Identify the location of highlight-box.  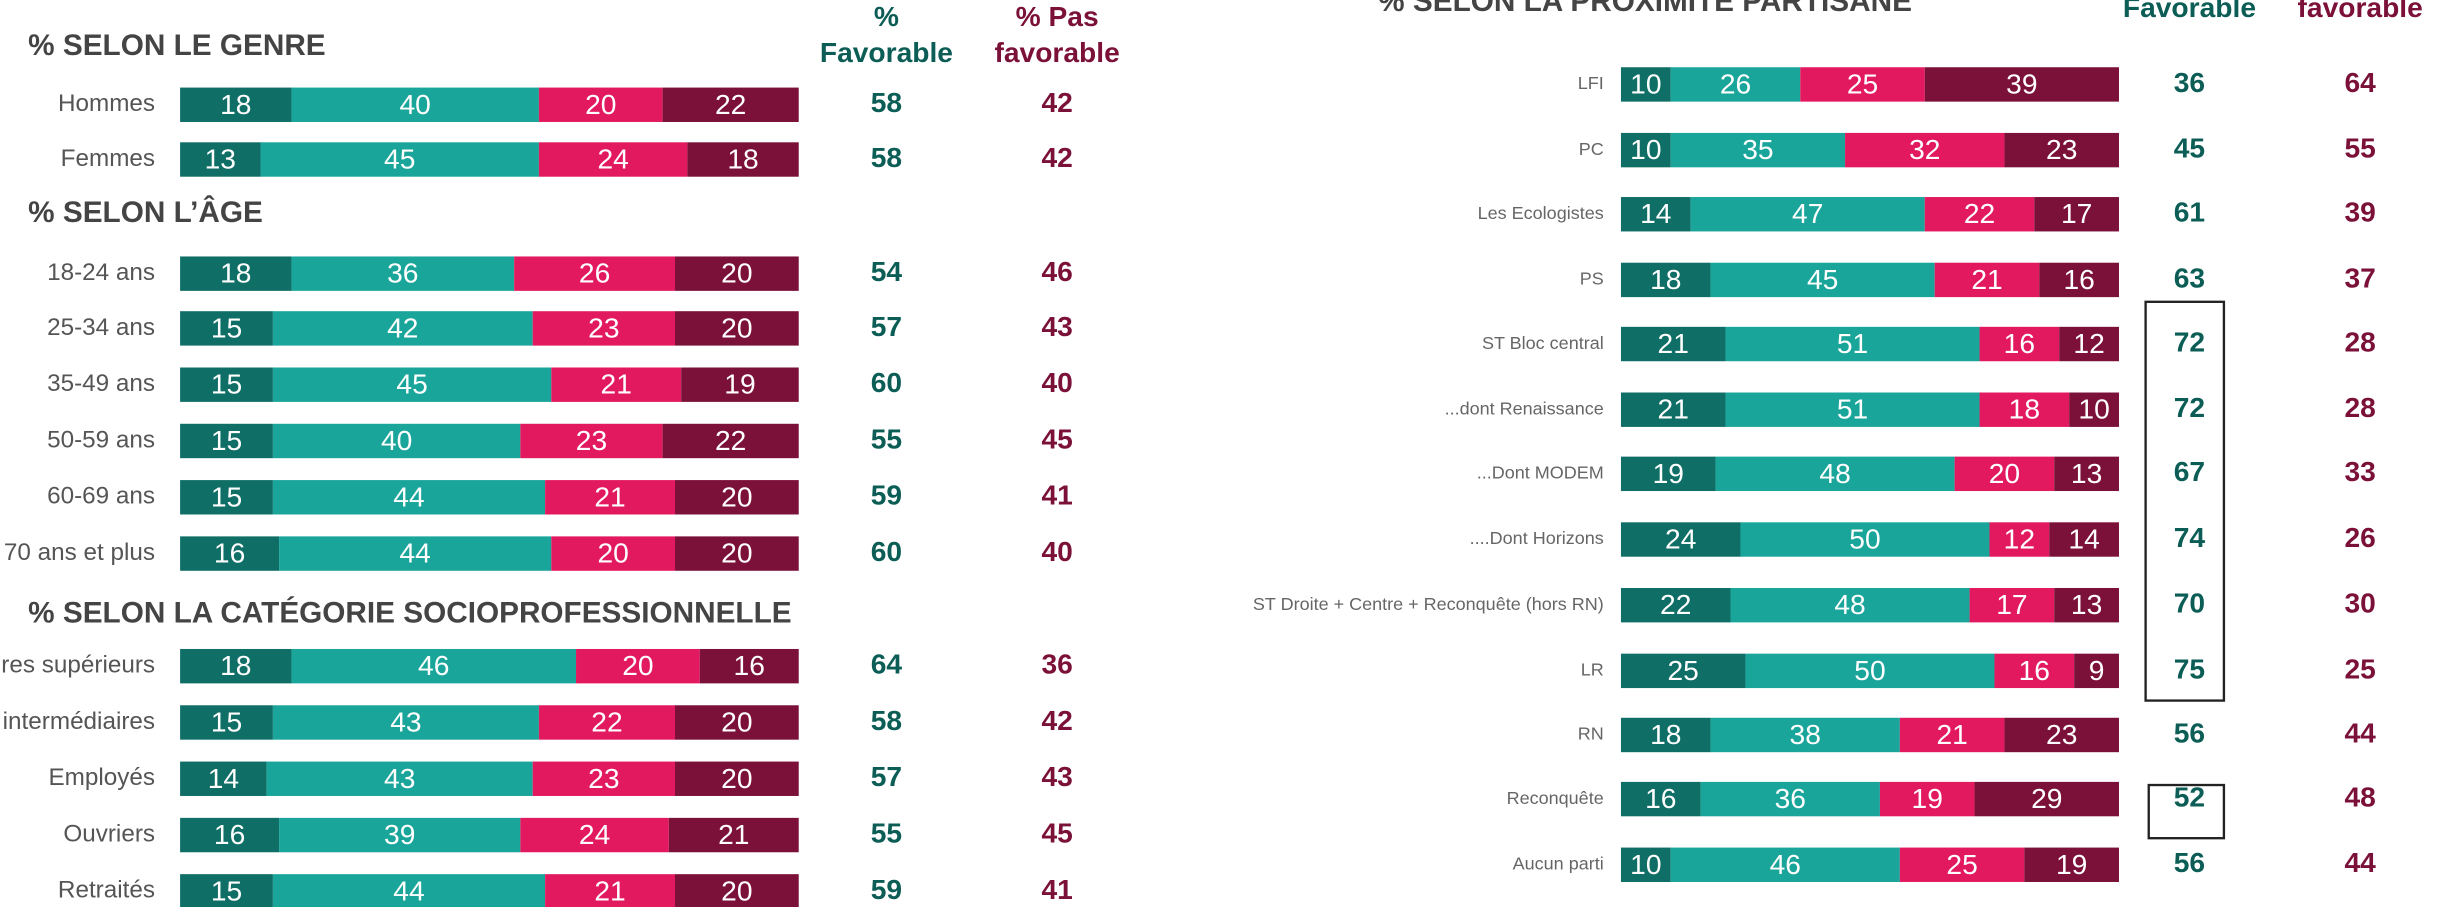
(2185, 501).